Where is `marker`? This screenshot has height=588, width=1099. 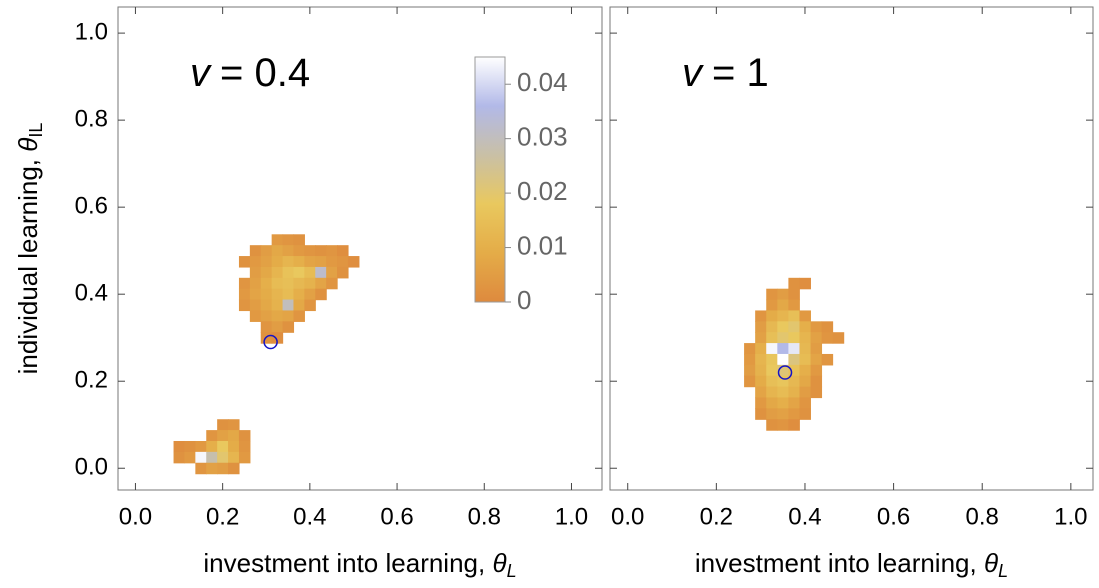
marker is located at coordinates (270, 342).